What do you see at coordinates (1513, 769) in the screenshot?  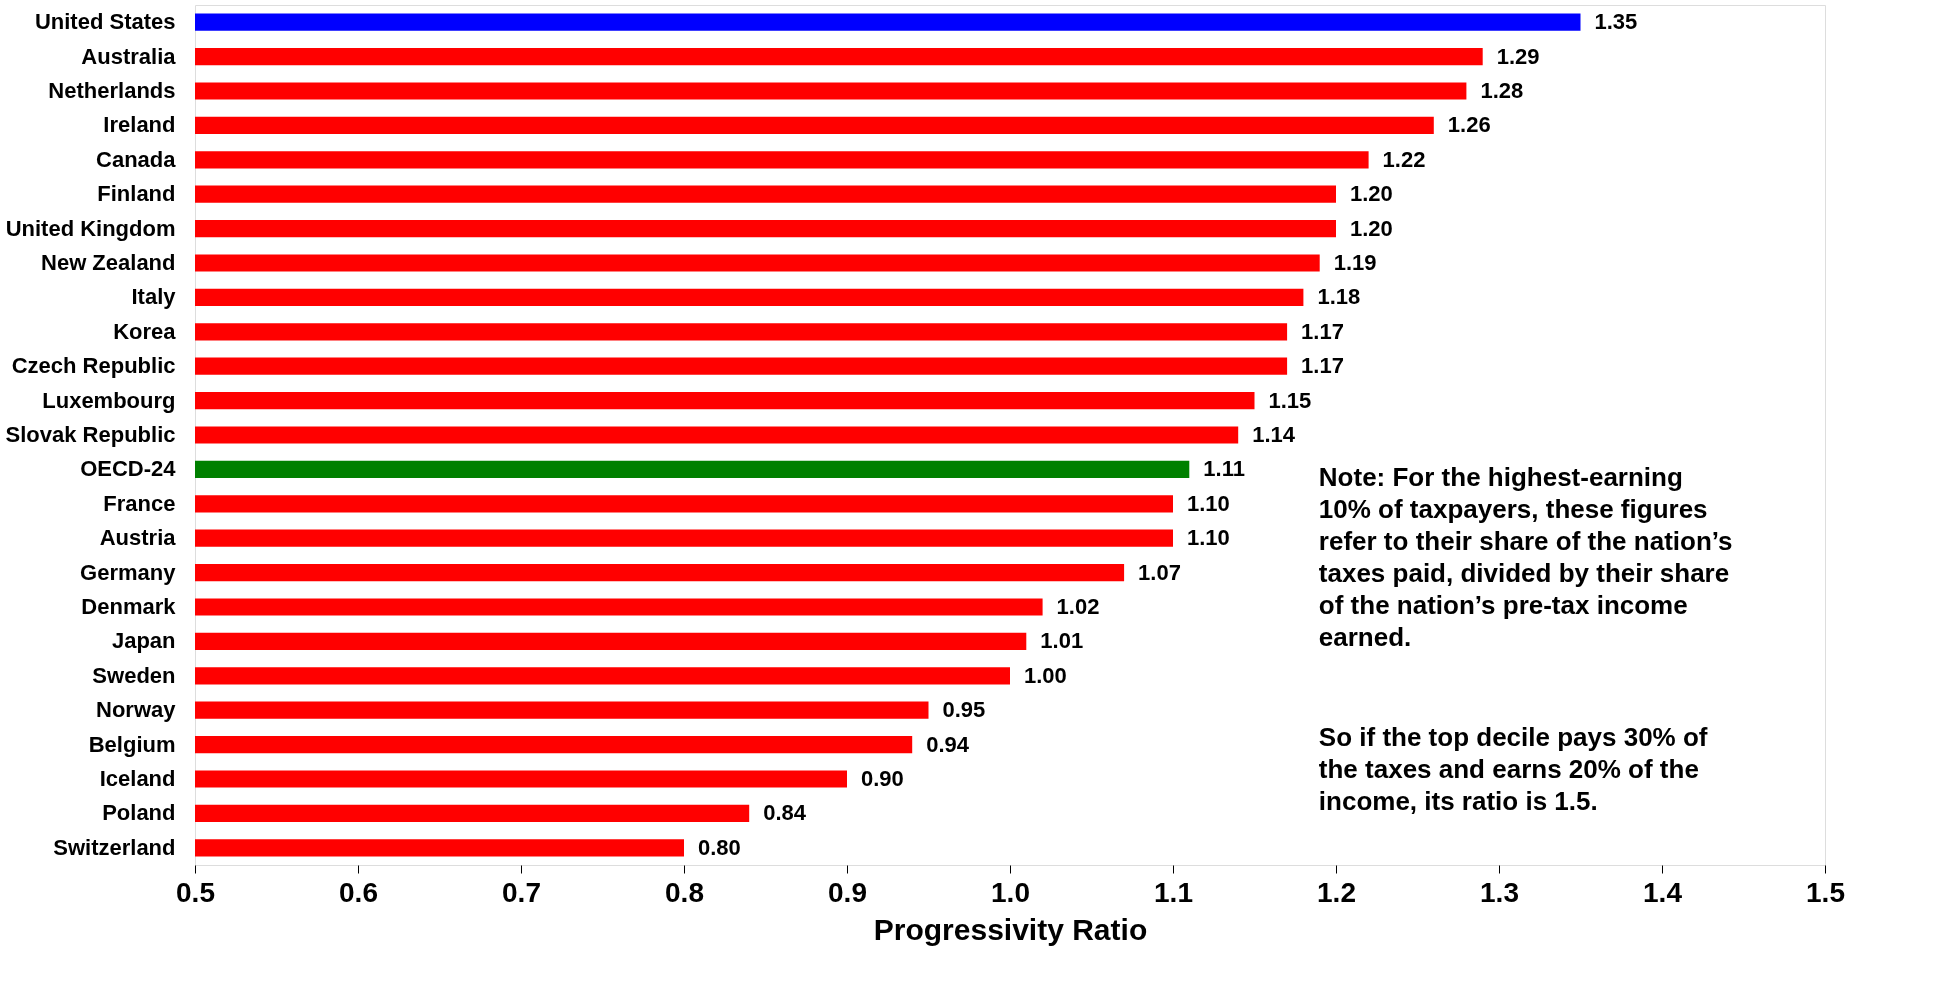 I see `annotation: So if the top decile pays 30% of the taxes and earns 20% of the income, its ratio is 1.5.` at bounding box center [1513, 769].